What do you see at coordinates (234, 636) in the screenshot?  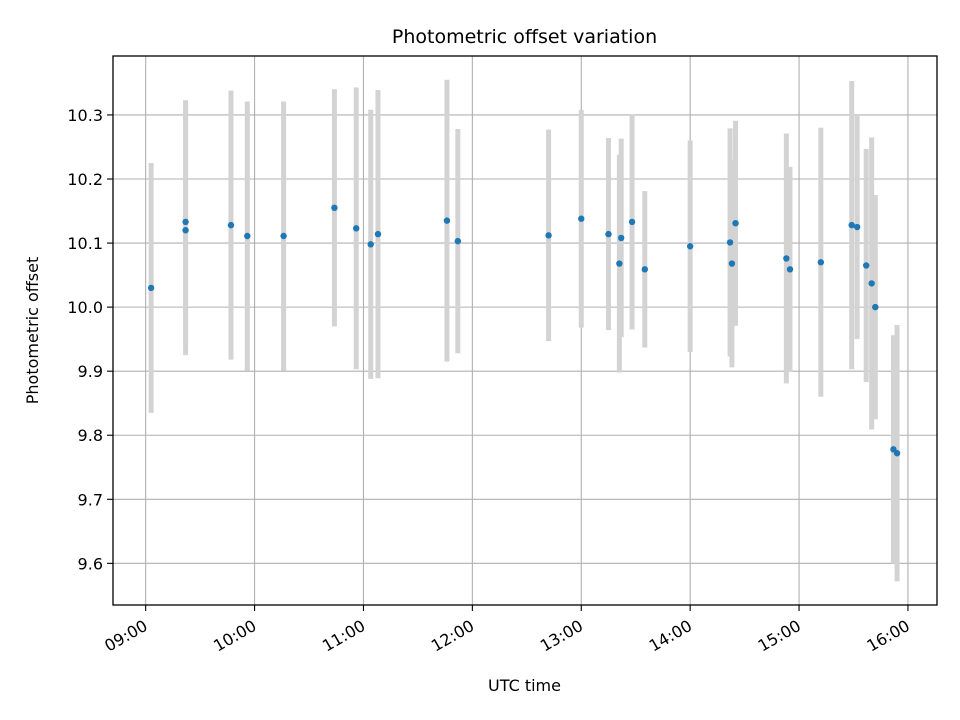 I see `x-tick-label: 10:00` at bounding box center [234, 636].